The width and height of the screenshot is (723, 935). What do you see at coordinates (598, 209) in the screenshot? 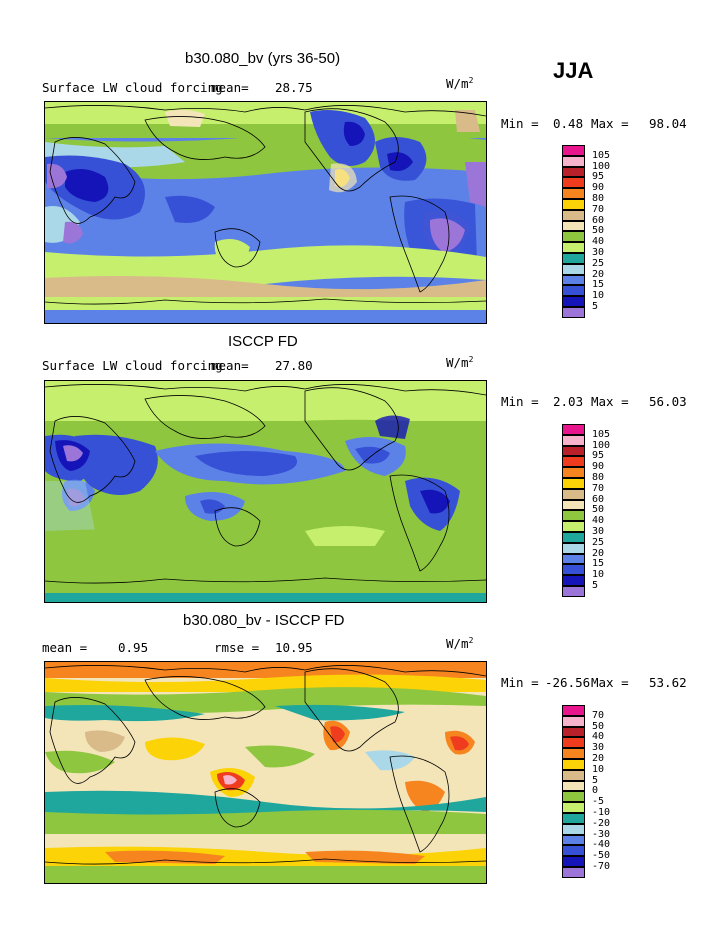
I see `colorbar-label: 70` at bounding box center [598, 209].